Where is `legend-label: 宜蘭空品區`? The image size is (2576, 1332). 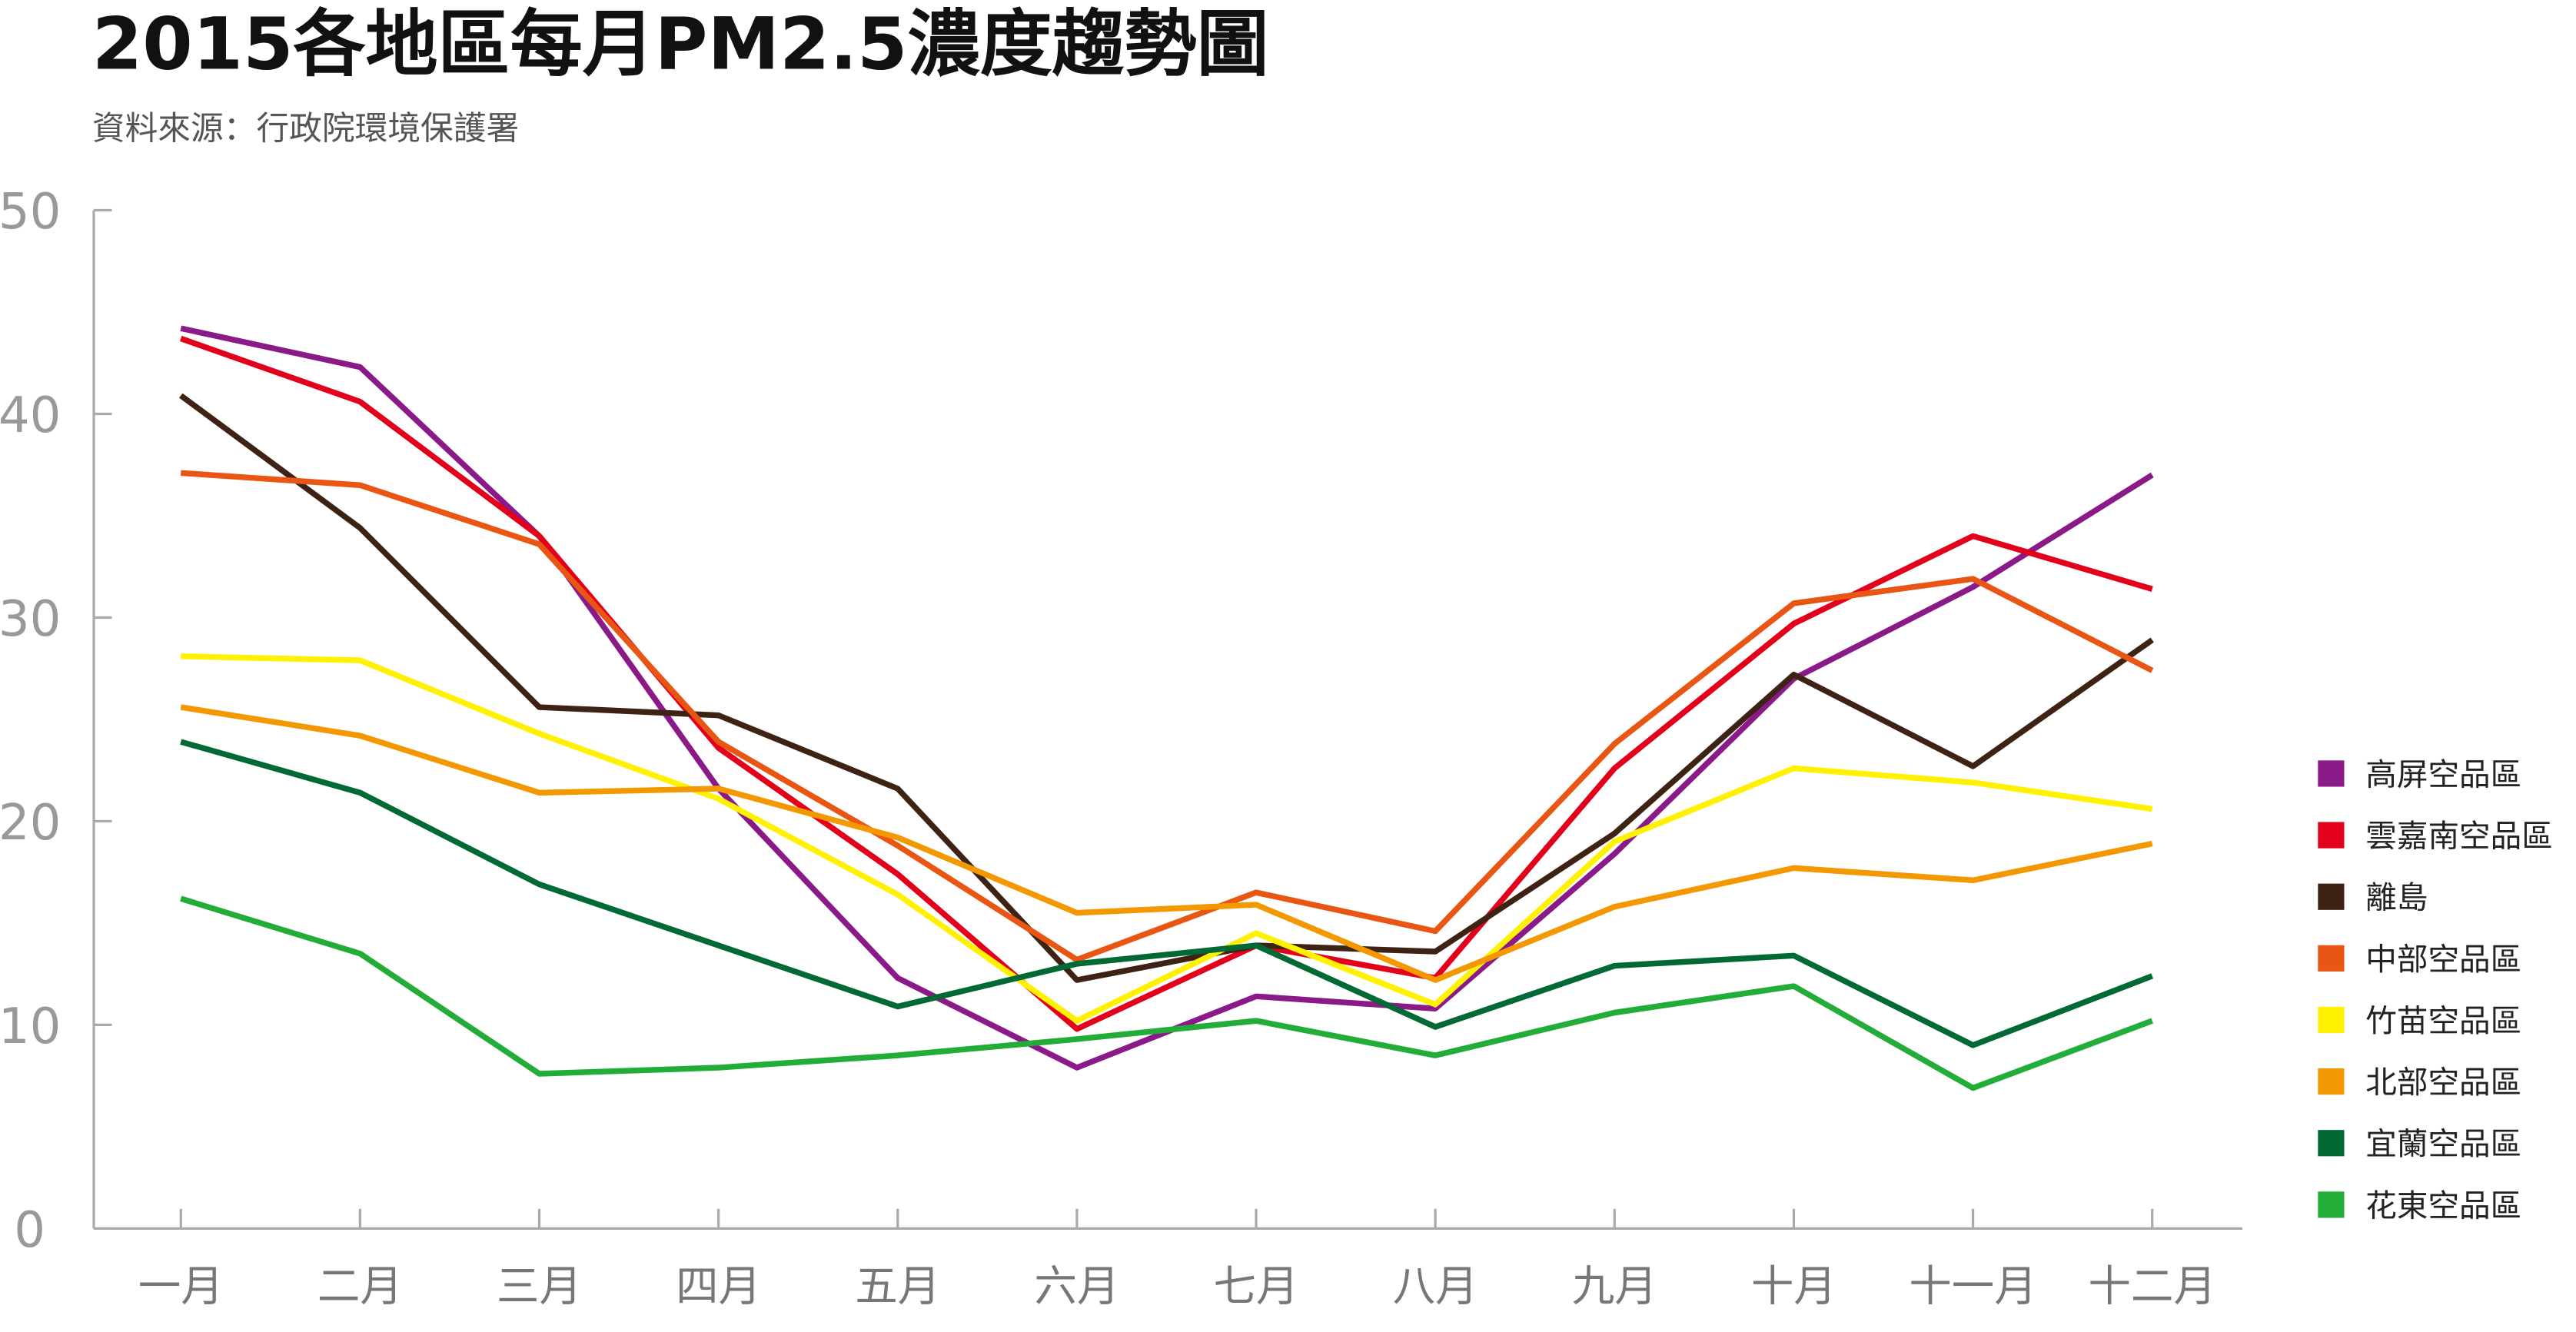 legend-label: 宜蘭空品區 is located at coordinates (2443, 1143).